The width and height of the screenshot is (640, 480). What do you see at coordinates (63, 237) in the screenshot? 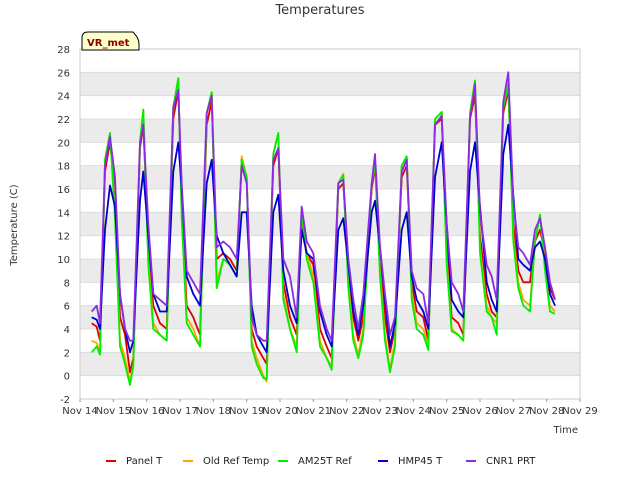
I see `y-tick-label: 12` at bounding box center [63, 237].